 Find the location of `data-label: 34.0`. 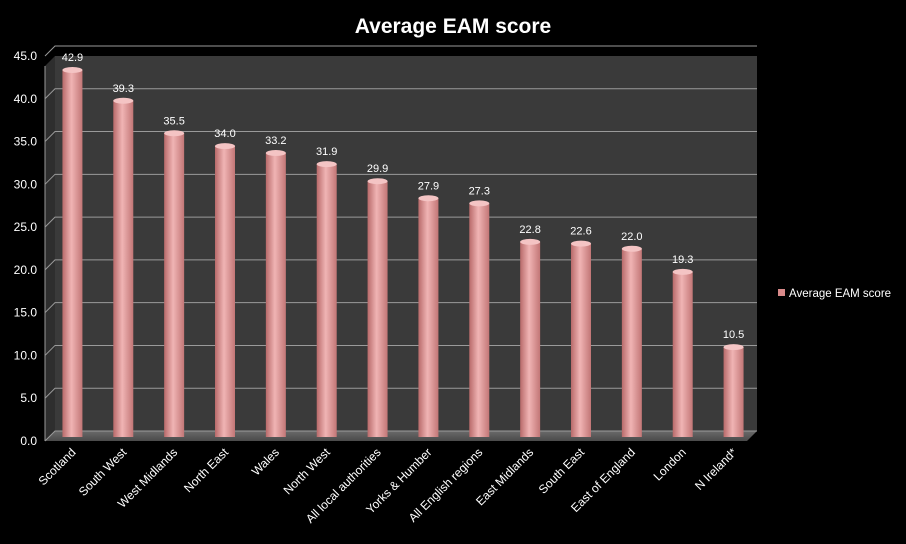

data-label: 34.0 is located at coordinates (224, 134).